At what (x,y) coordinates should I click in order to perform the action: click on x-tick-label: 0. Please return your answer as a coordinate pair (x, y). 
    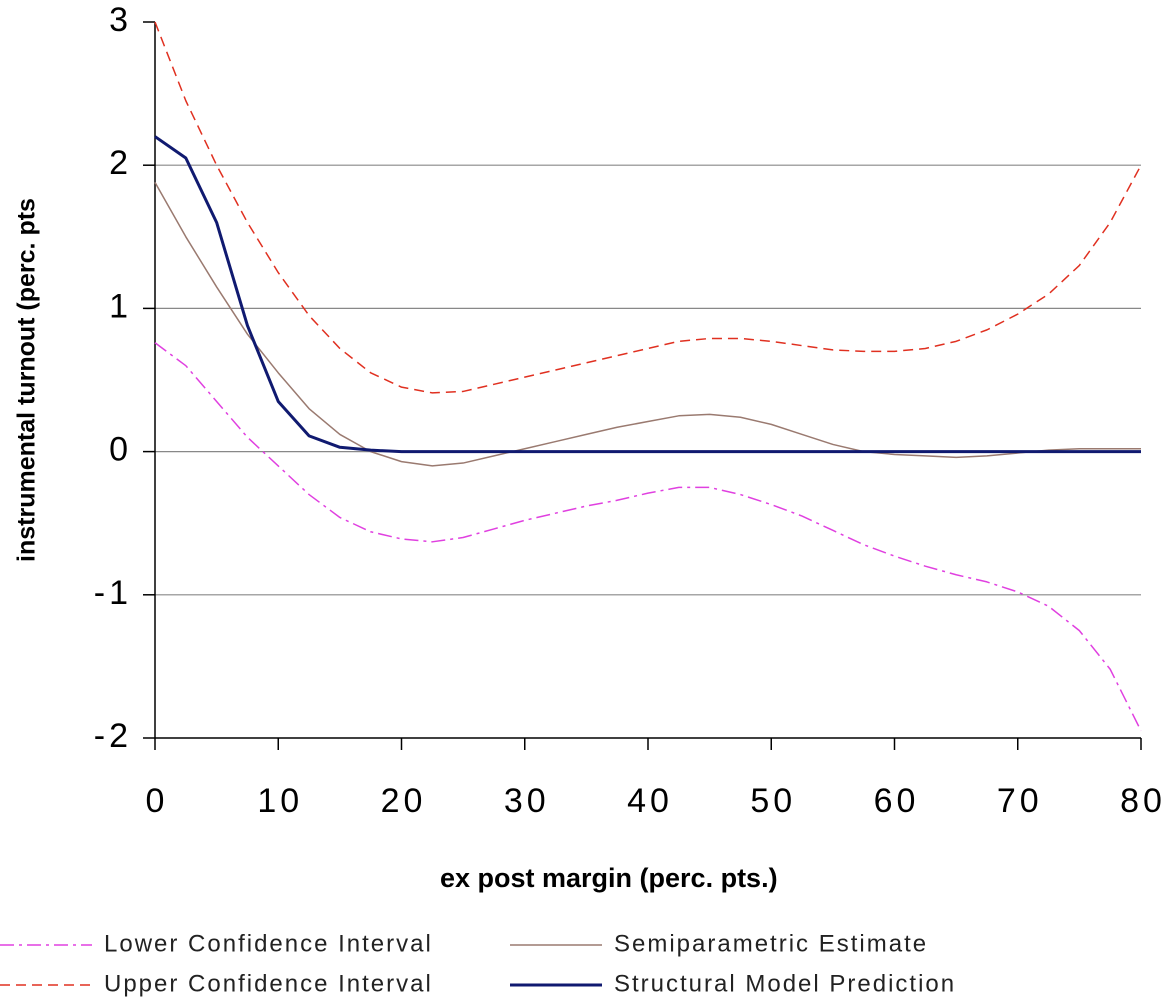
    Looking at the image, I should click on (157, 801).